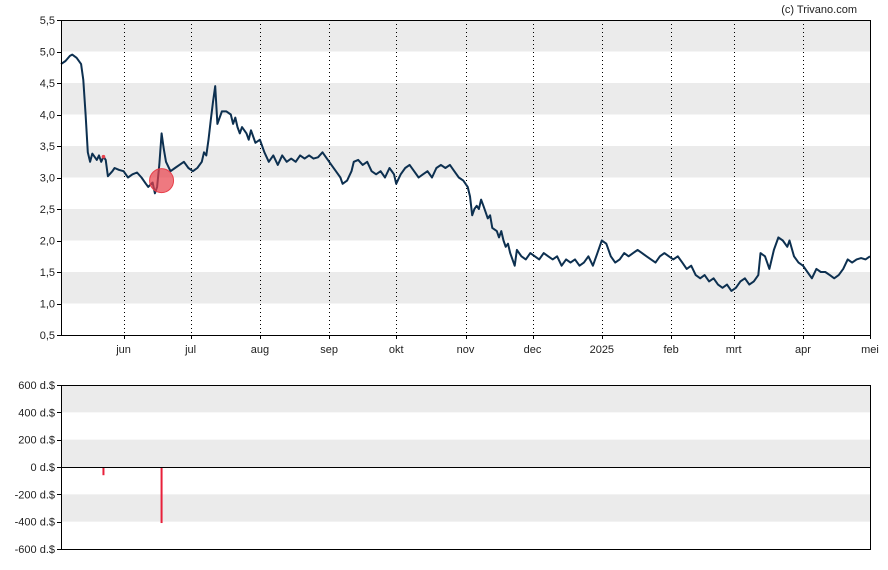 Image resolution: width=888 pixels, height=570 pixels. What do you see at coordinates (47, 210) in the screenshot?
I see `price-ytick-label: 2,5` at bounding box center [47, 210].